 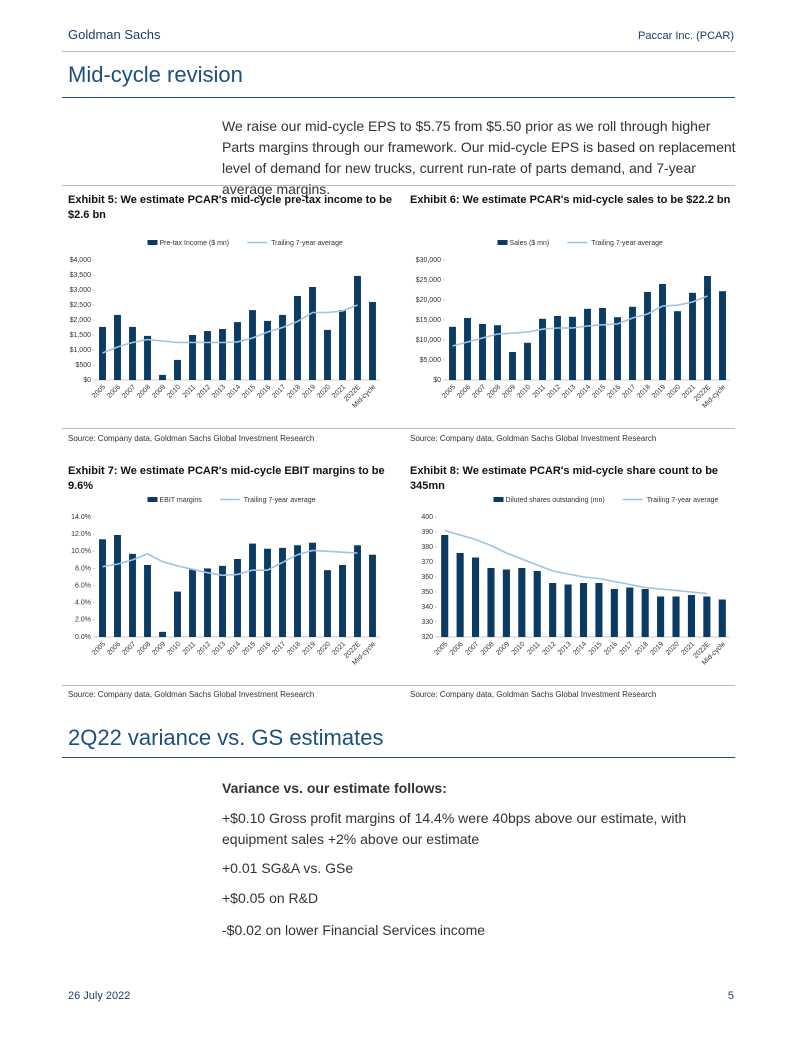 What do you see at coordinates (428, 300) in the screenshot?
I see `y-tick-label: $20,000` at bounding box center [428, 300].